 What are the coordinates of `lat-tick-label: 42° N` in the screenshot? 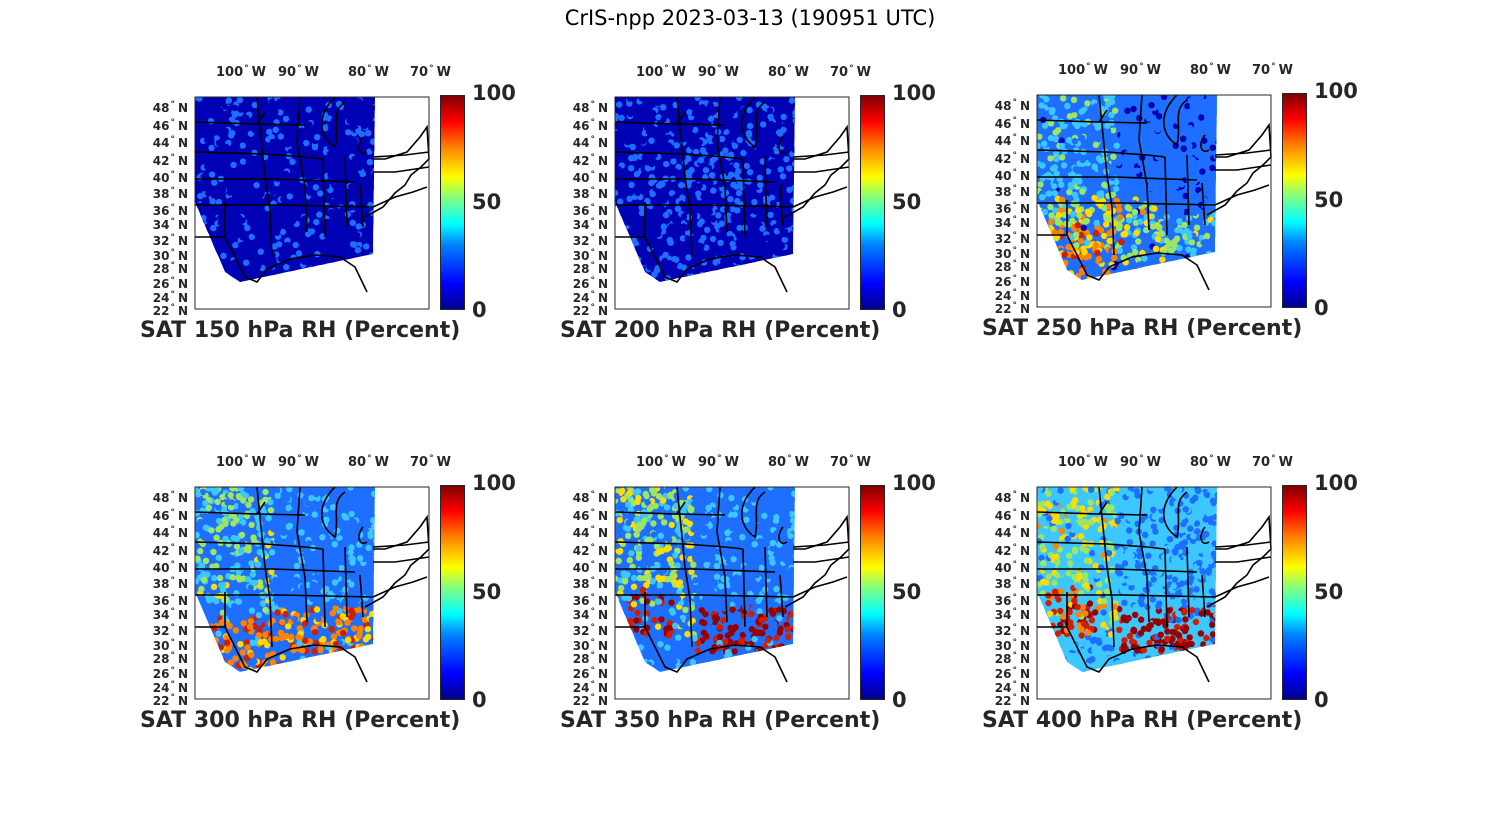 It's located at (170, 550).